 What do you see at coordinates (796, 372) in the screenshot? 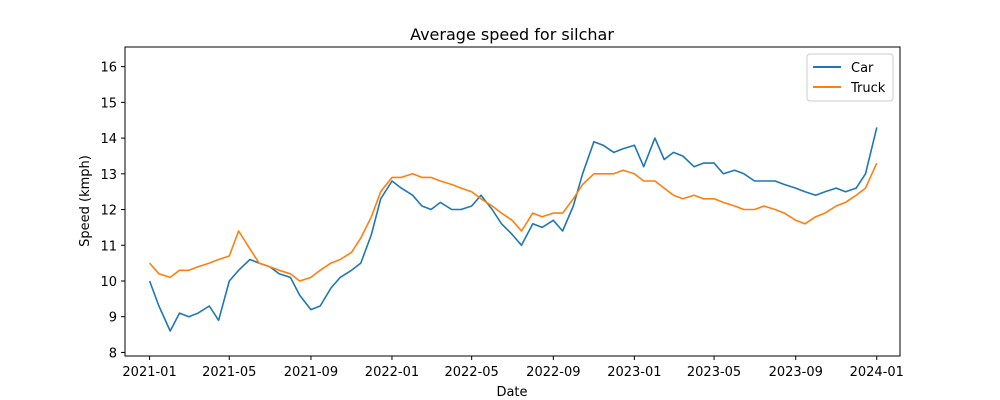
I see `x-tick-label: 2023-09` at bounding box center [796, 372].